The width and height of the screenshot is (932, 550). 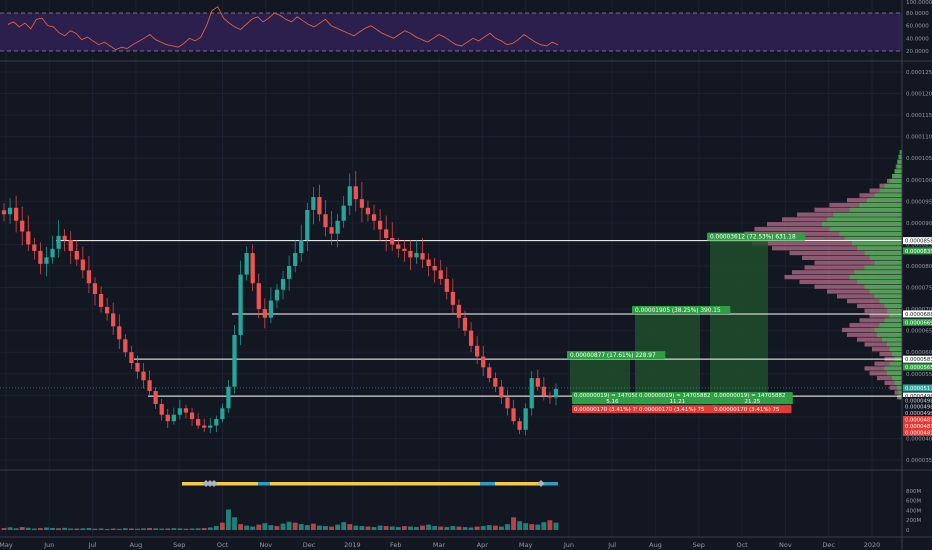 I want to click on time-tick-label: Apr, so click(x=483, y=545).